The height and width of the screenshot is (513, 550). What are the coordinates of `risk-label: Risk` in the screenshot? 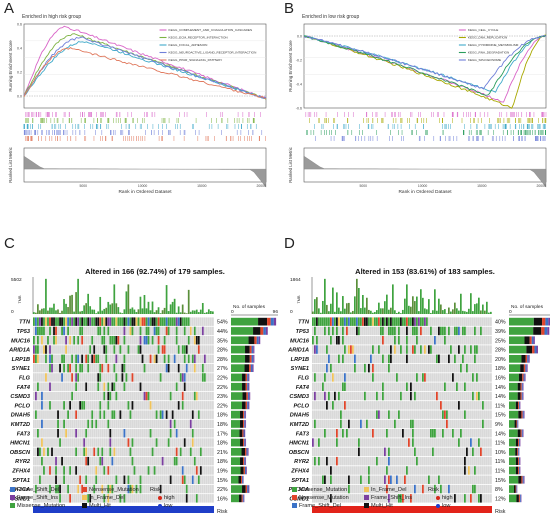 It's located at (500, 511).